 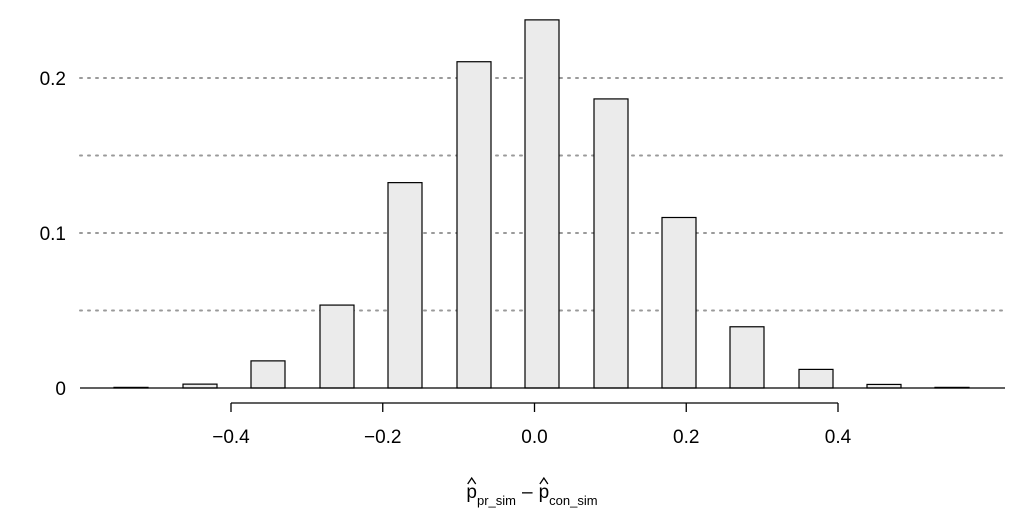 What do you see at coordinates (532, 425) in the screenshot?
I see `x-axis: −0.4 −0.2 0.0 0.2 0.4` at bounding box center [532, 425].